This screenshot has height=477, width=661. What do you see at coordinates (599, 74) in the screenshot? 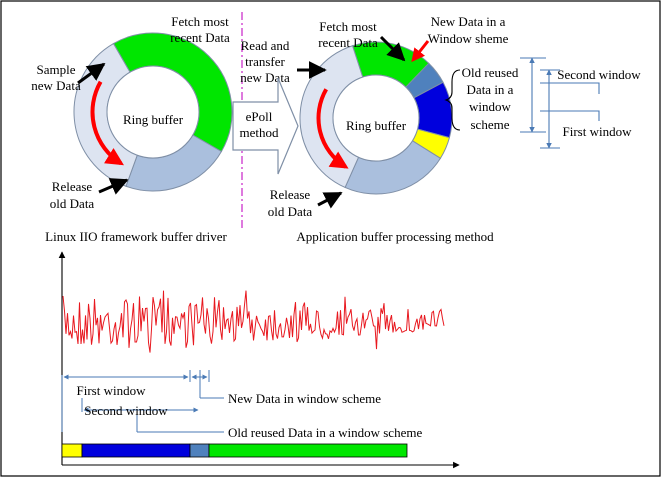
I see `second-window-label-top: Second window` at bounding box center [599, 74].